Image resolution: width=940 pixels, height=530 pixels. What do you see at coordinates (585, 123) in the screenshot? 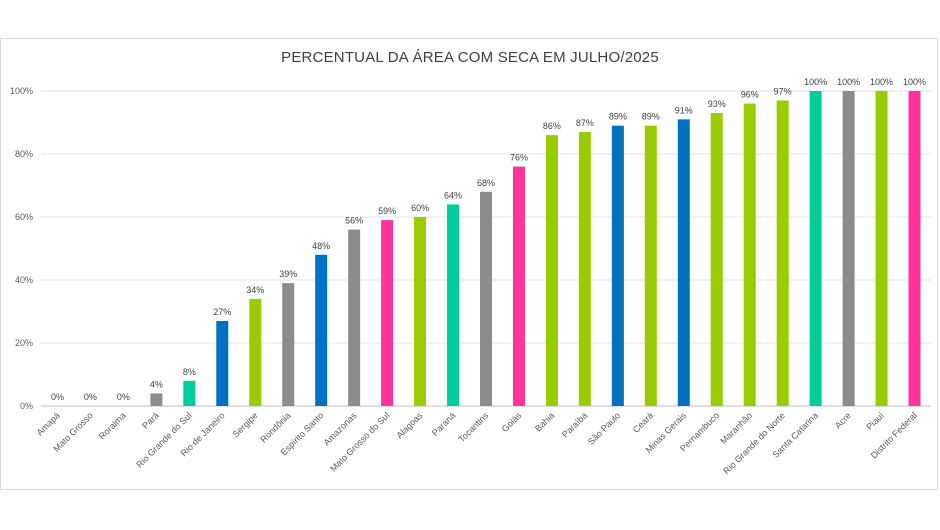
I see `data-label: 87%` at bounding box center [585, 123].